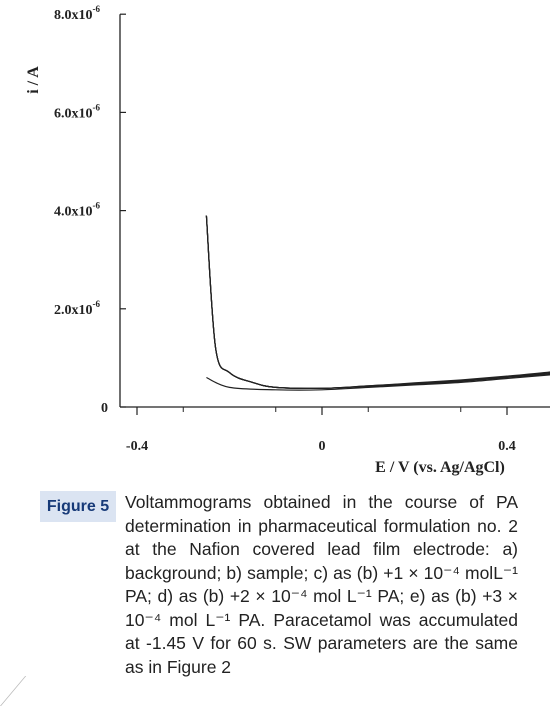  Describe the element at coordinates (104, 408) in the screenshot. I see `y-tick-label: 0` at that location.